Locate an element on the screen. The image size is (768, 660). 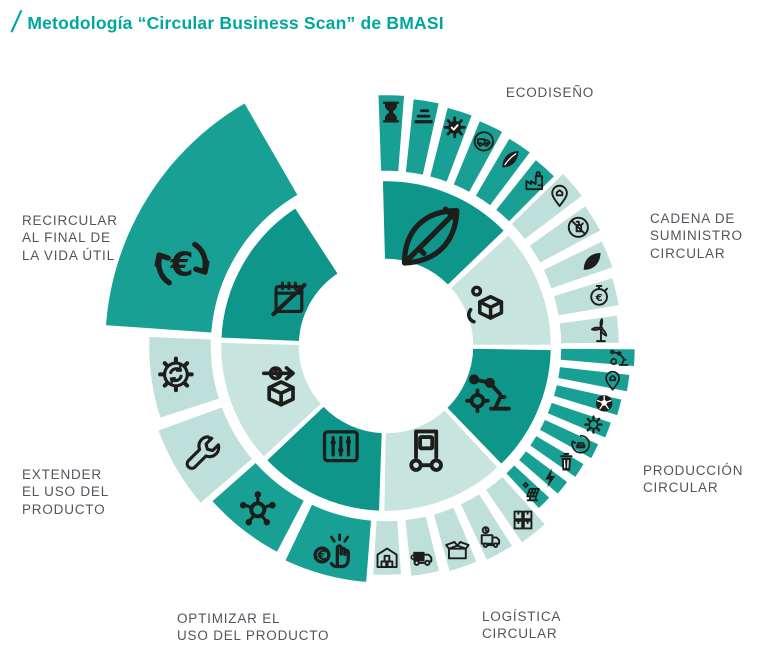
solar-panel-icon is located at coordinates (531, 491).